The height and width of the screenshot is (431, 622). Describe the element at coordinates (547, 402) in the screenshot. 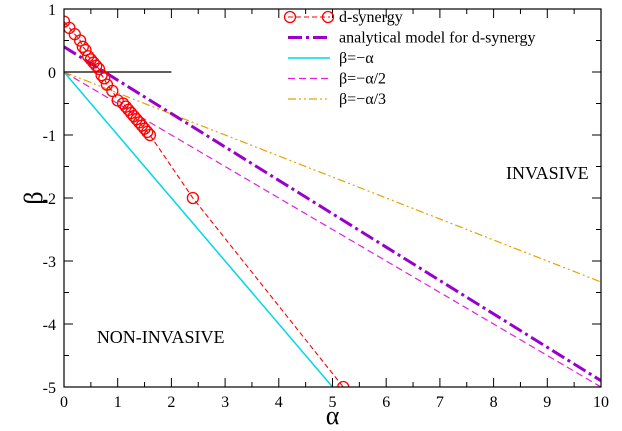

I see `x-tick-label: 9` at that location.